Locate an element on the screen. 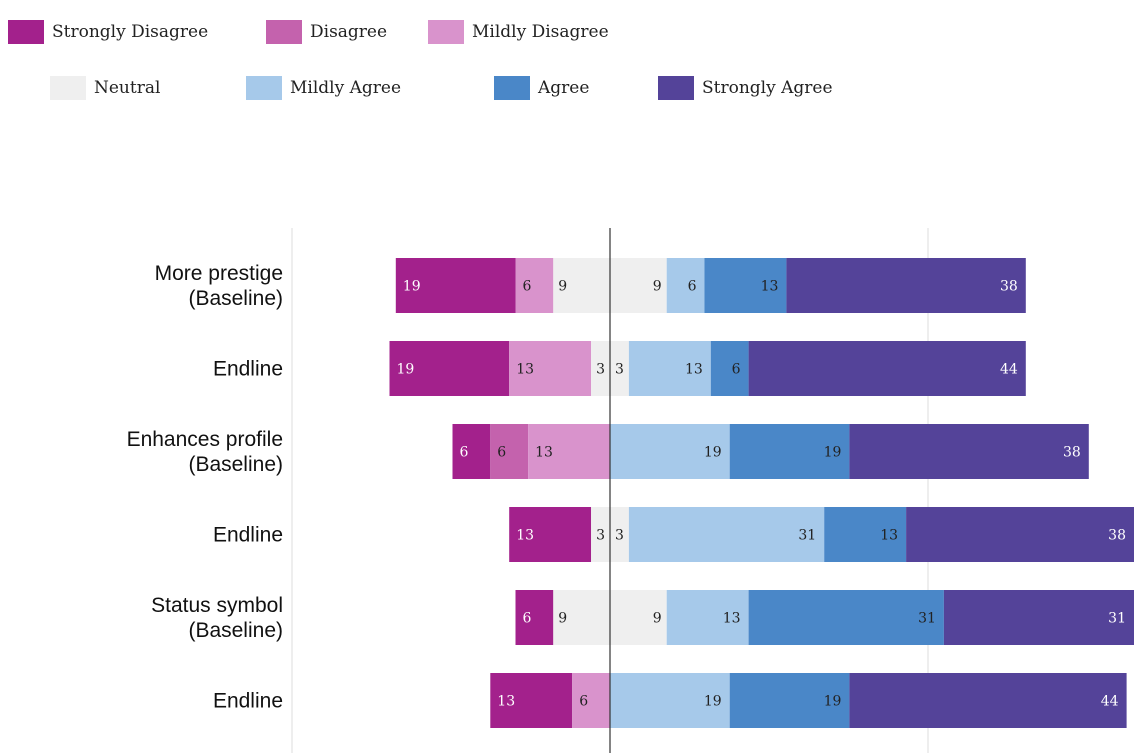 The image size is (1134, 753). bar-row: 13 6 19 19 44 is located at coordinates (808, 700).